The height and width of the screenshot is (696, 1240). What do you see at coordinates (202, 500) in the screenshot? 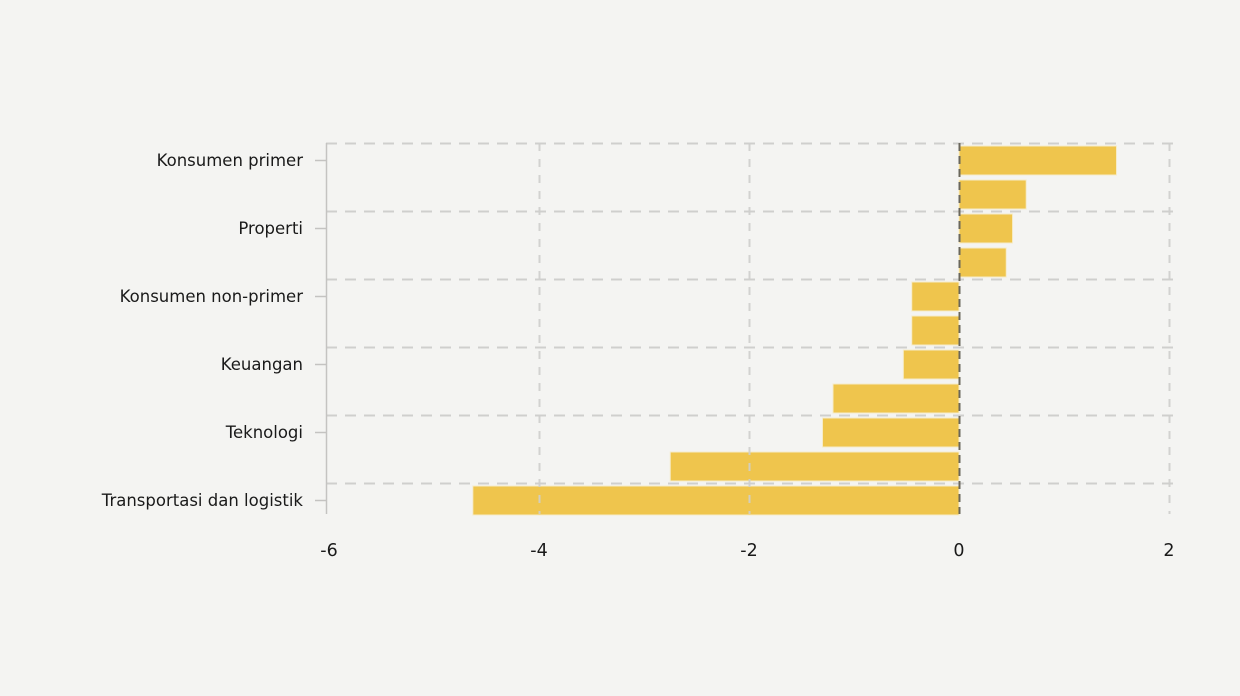
I see `category-label: Transportasi dan logistik` at bounding box center [202, 500].